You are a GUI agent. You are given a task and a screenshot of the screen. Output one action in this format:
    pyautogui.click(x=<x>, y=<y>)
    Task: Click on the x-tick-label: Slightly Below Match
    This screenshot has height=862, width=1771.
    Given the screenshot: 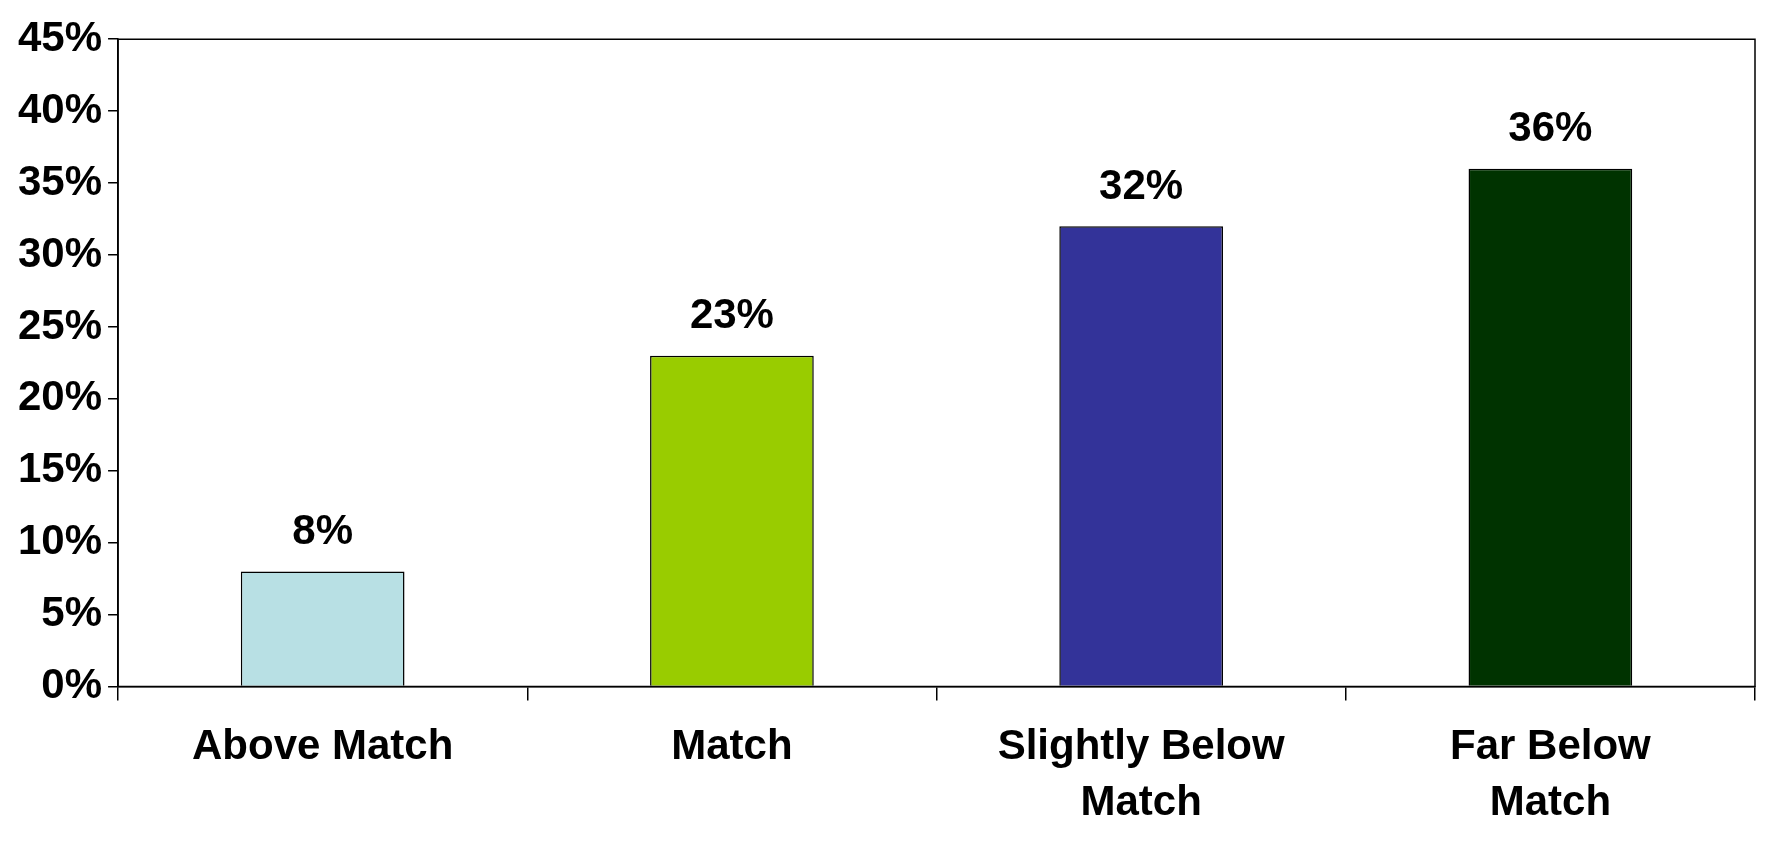 What is the action you would take?
    pyautogui.click(x=1141, y=772)
    